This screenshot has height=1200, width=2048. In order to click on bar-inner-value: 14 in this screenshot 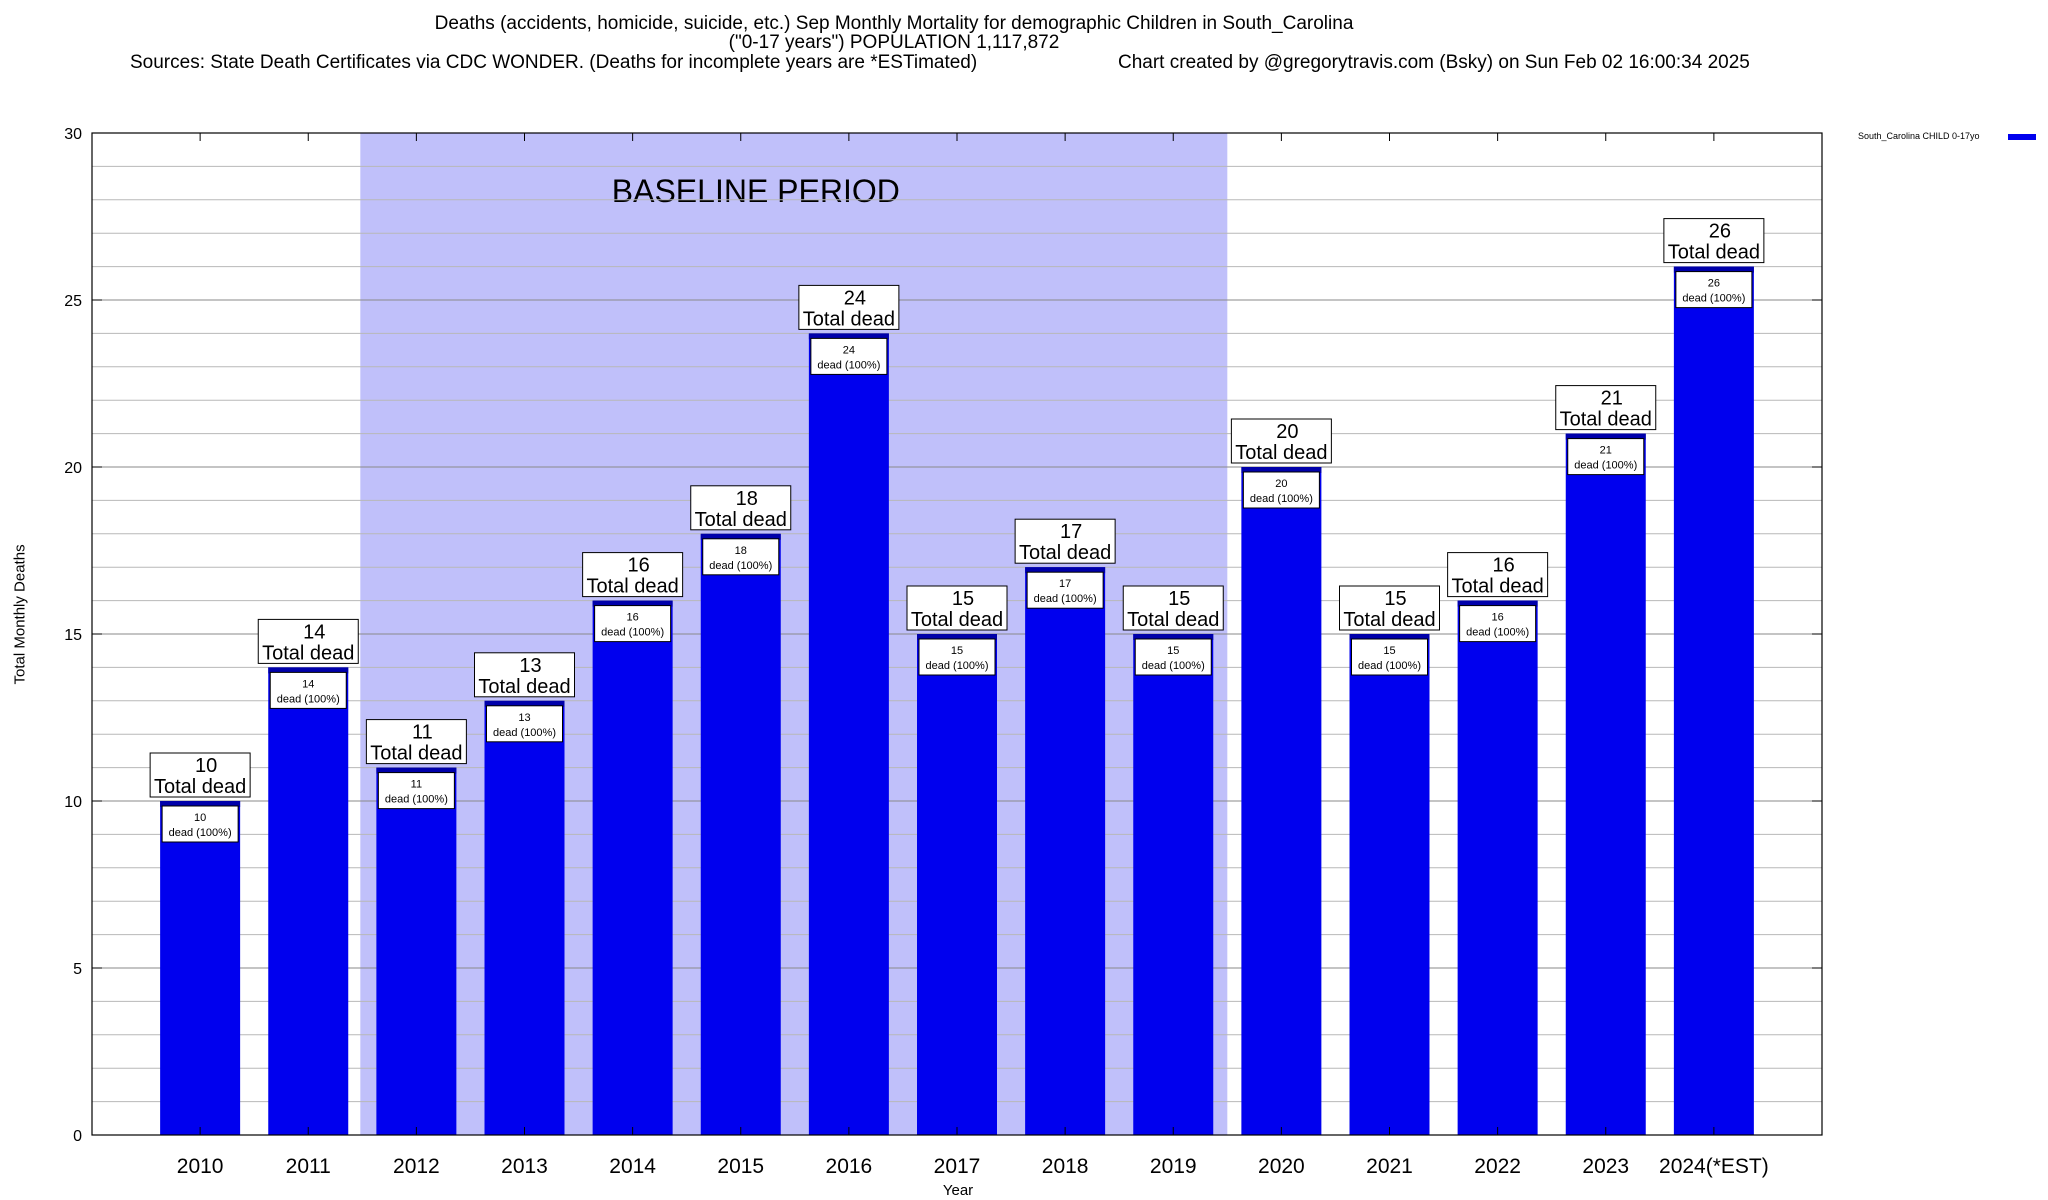, I will do `click(308, 684)`.